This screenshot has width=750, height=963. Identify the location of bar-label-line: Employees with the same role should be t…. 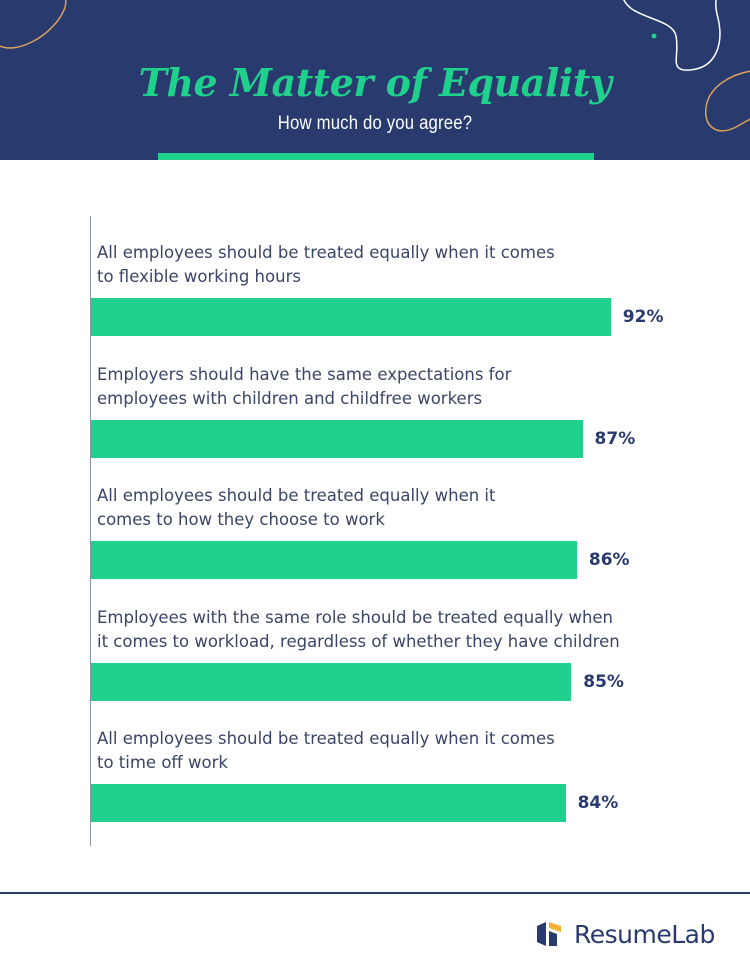
(355, 617).